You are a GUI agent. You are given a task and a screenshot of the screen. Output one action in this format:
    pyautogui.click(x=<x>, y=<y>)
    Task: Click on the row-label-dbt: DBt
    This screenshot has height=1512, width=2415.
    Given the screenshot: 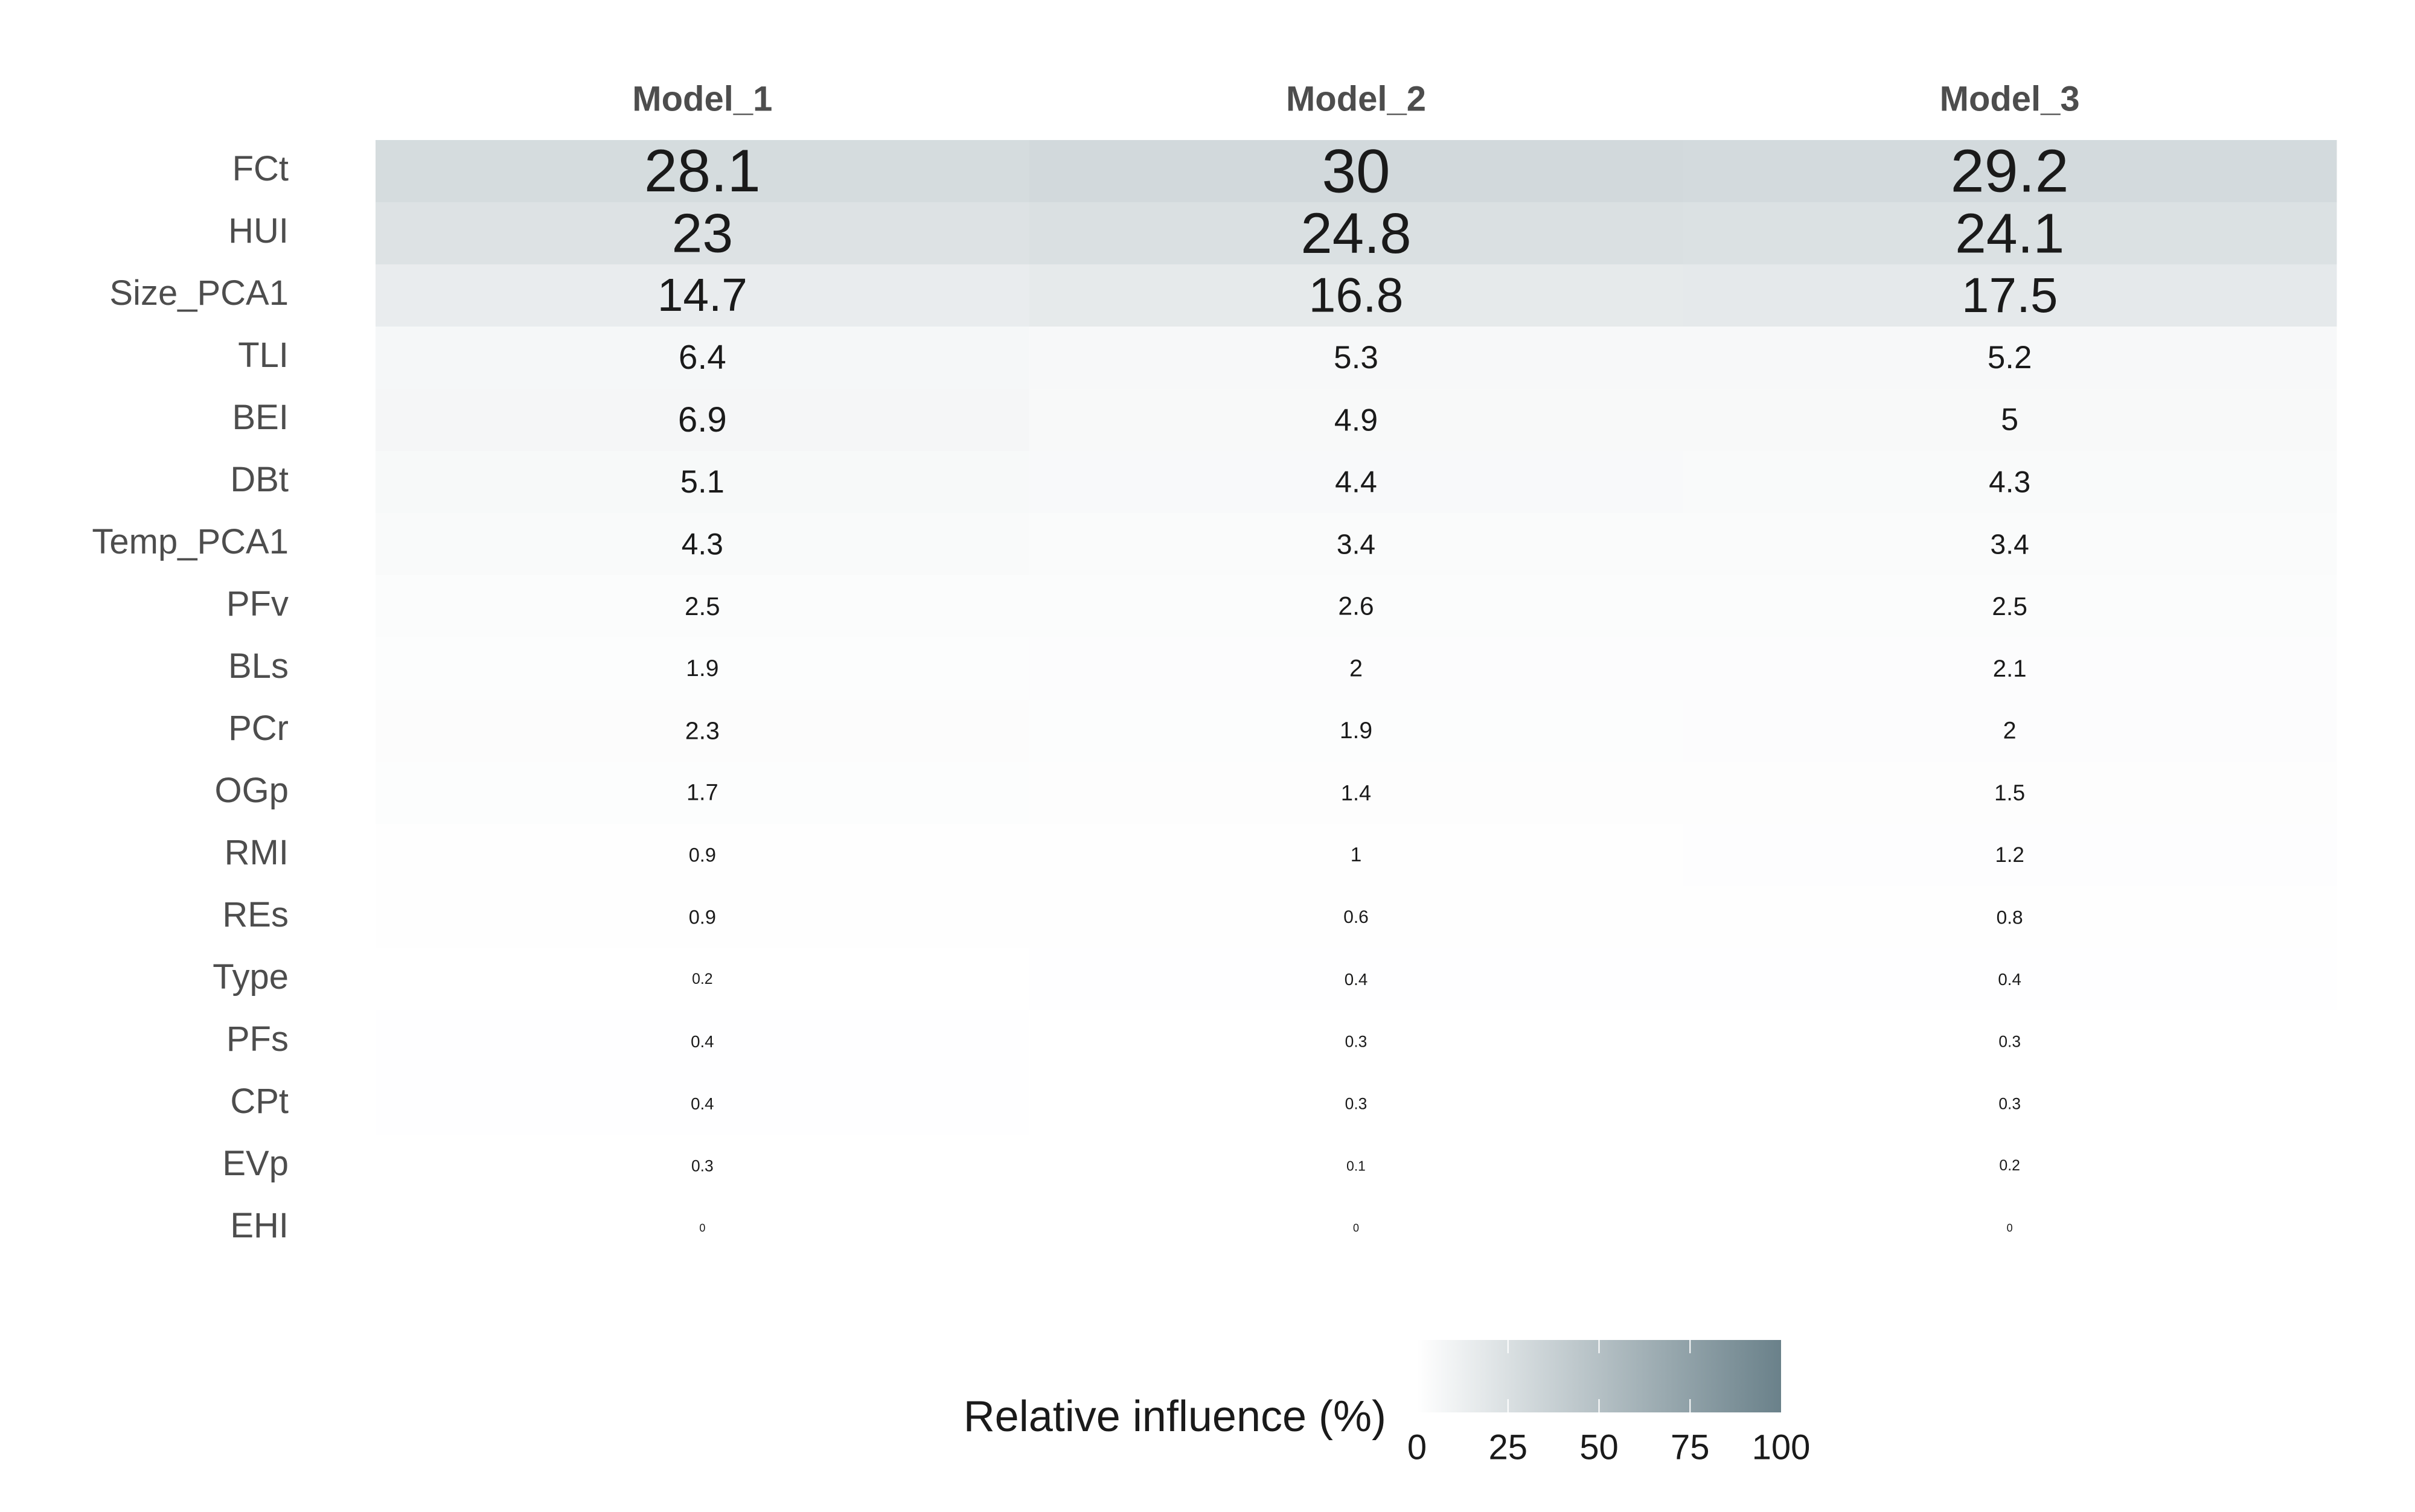 What is the action you would take?
    pyautogui.click(x=259, y=479)
    